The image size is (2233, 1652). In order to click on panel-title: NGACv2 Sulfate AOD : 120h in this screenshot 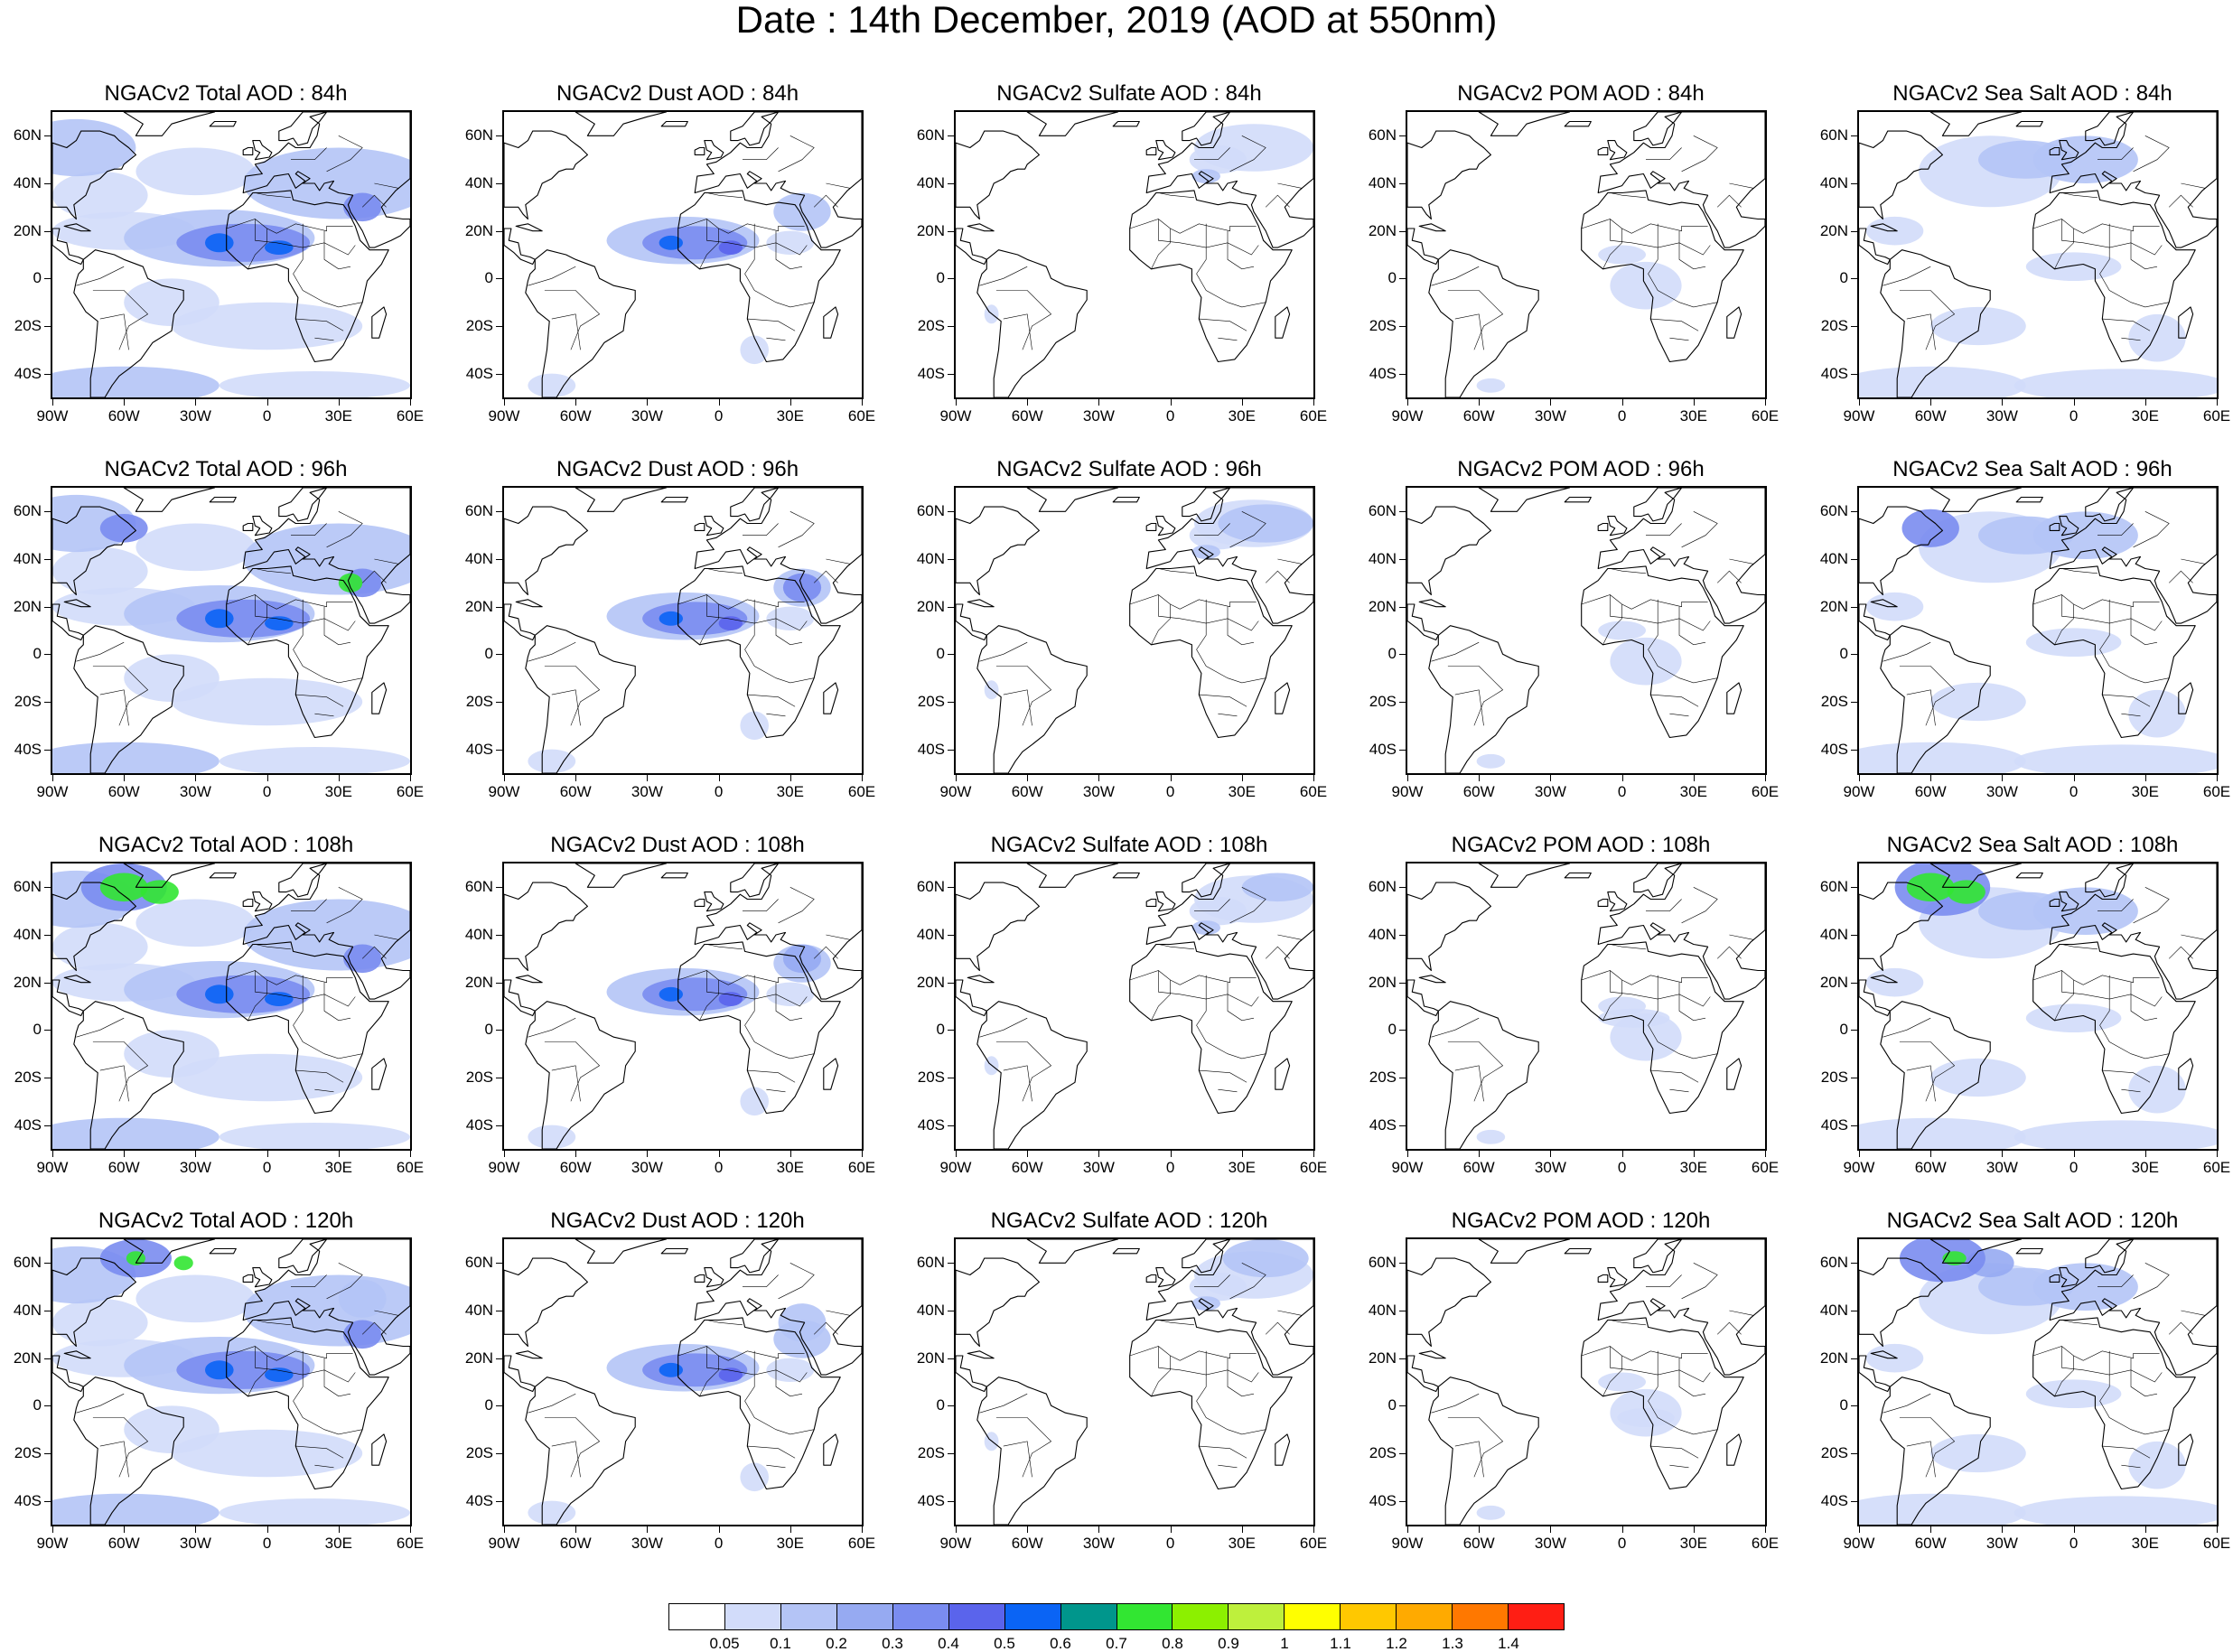, I will do `click(1129, 1221)`.